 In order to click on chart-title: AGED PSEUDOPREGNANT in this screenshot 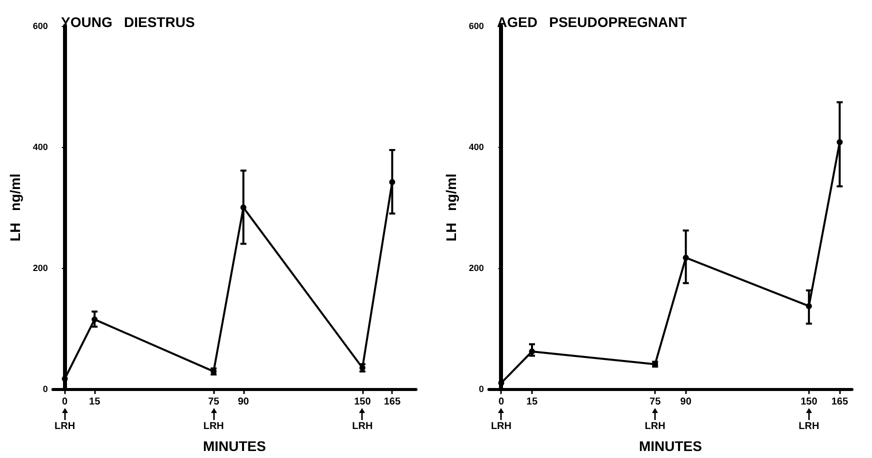, I will do `click(592, 22)`.